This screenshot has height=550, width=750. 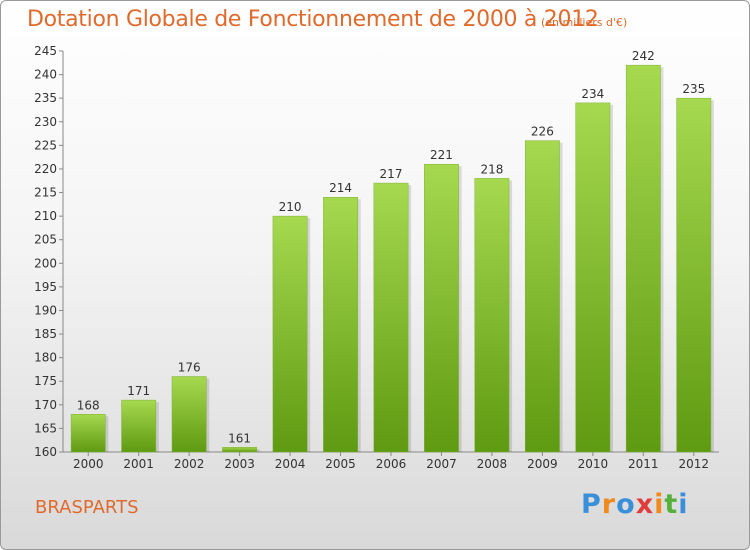 What do you see at coordinates (88, 405) in the screenshot?
I see `bar-value-label: 168` at bounding box center [88, 405].